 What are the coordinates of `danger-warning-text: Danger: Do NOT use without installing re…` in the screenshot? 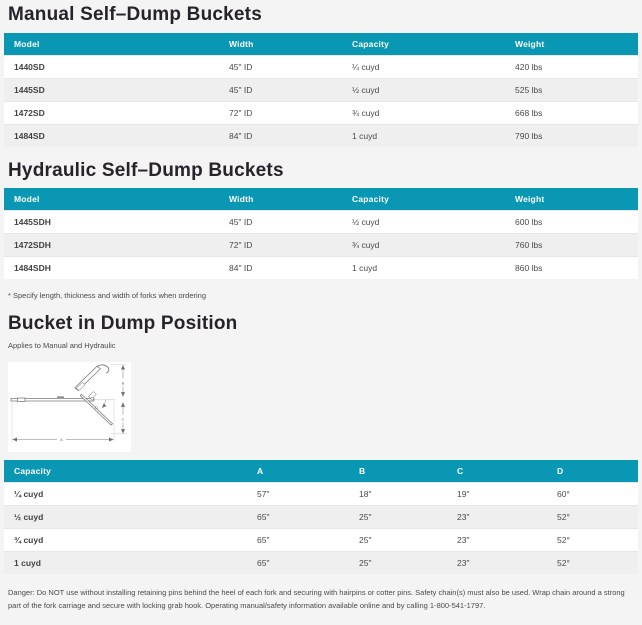 It's located at (316, 599).